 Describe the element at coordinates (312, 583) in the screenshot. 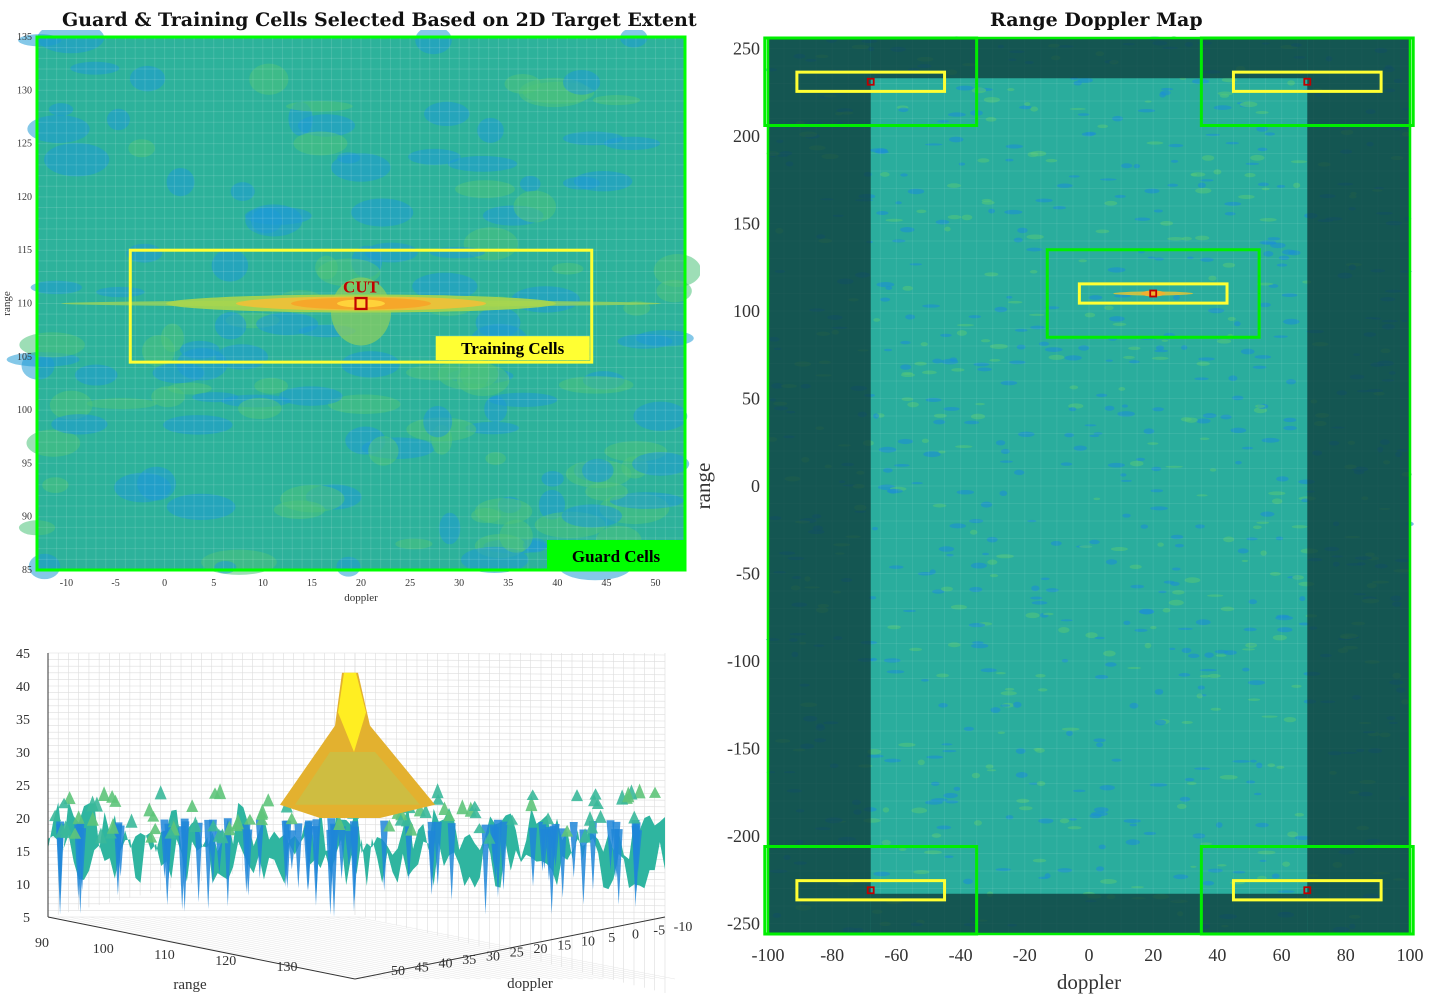

I see `x-tick-label: 15` at that location.